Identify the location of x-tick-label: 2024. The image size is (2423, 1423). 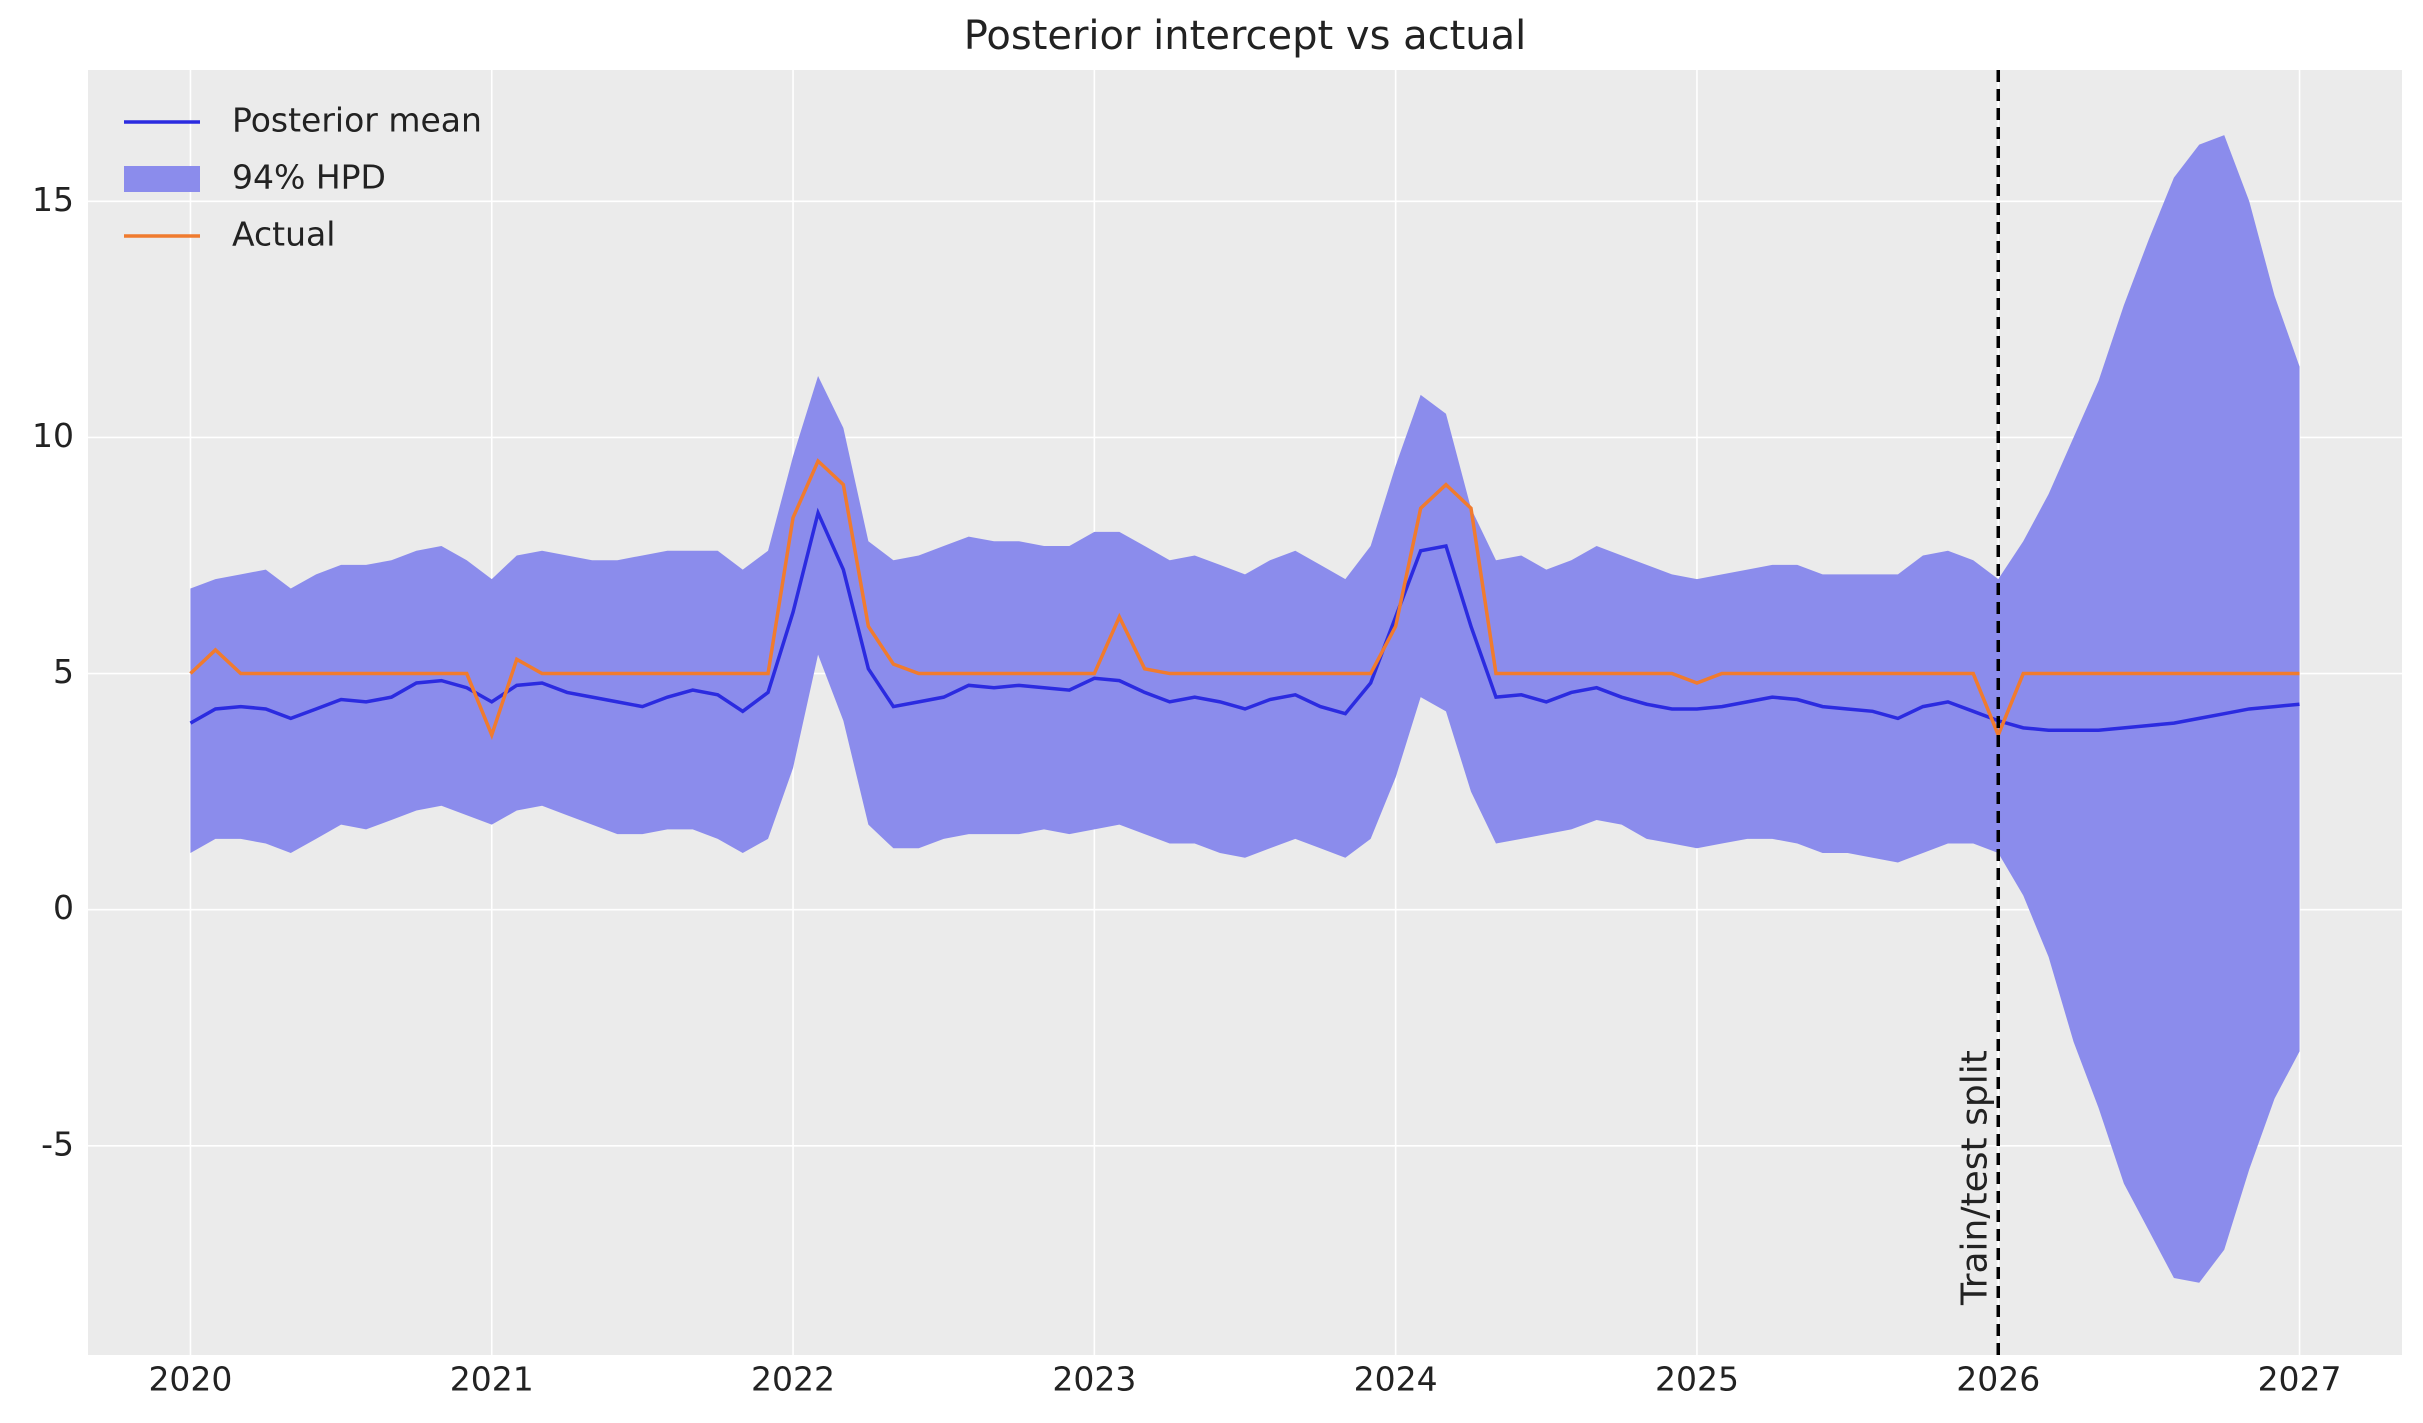
(1396, 1379).